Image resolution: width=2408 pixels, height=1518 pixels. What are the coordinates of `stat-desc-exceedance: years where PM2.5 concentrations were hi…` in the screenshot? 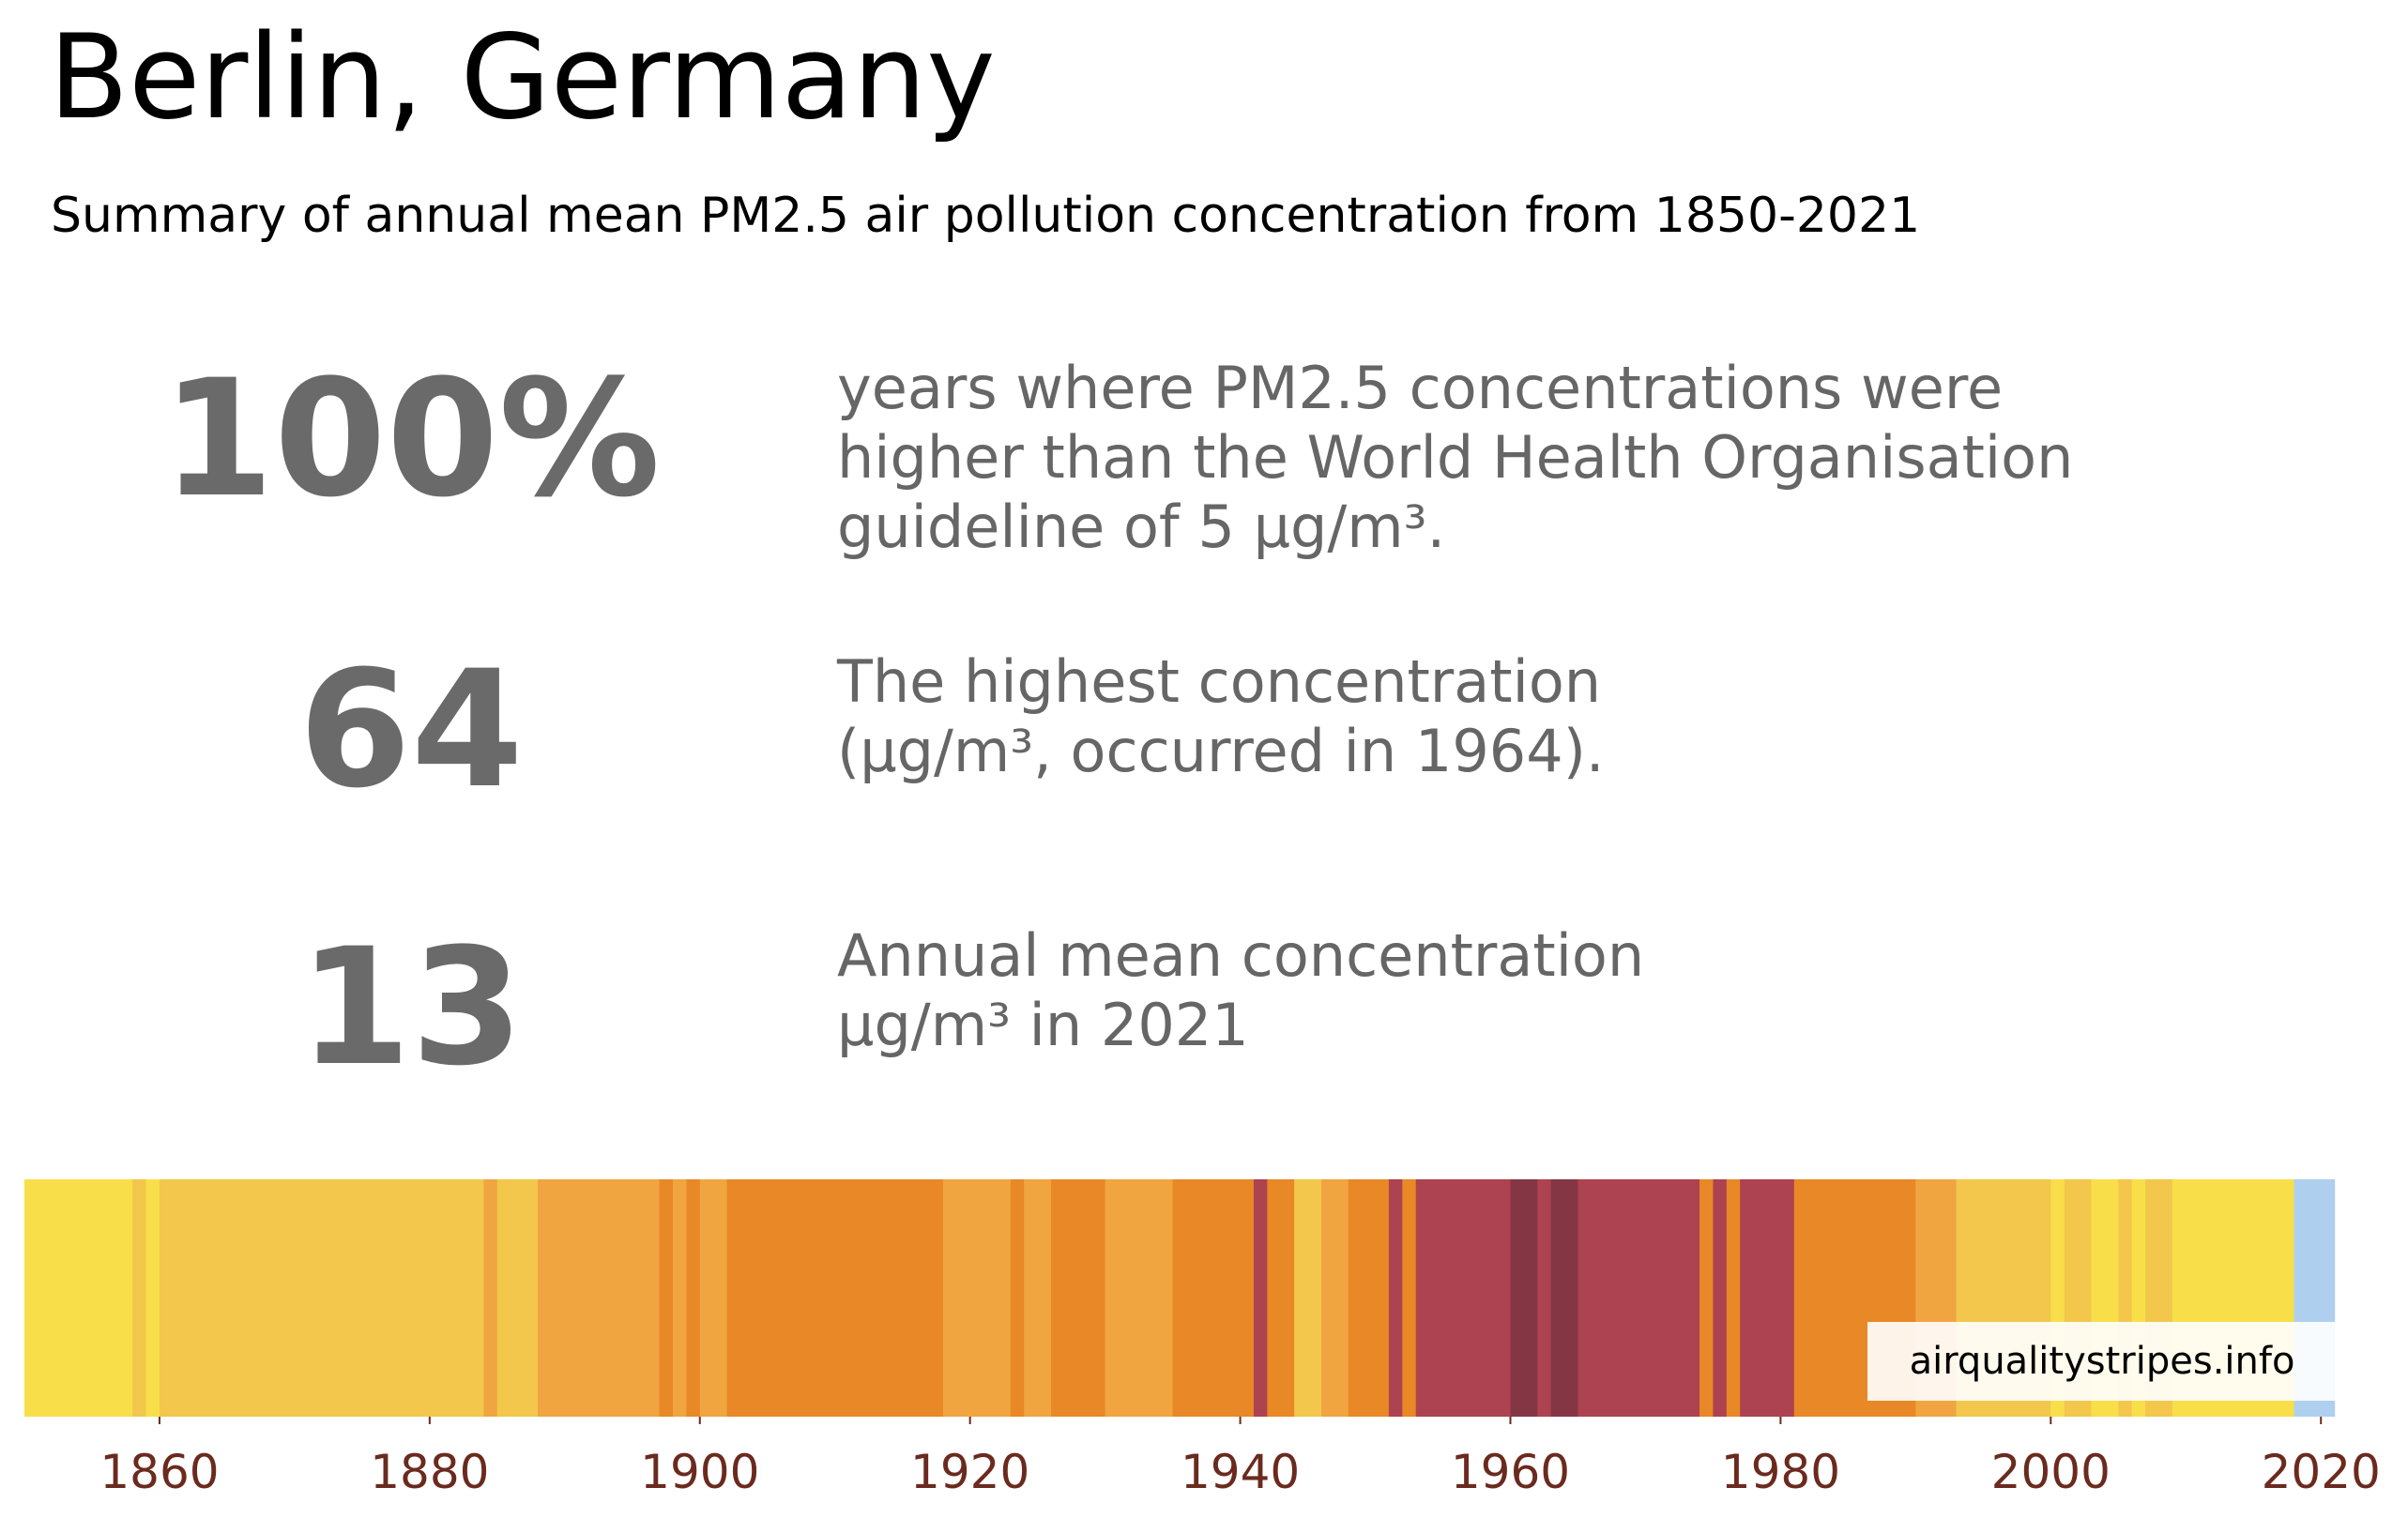 It's located at (1455, 458).